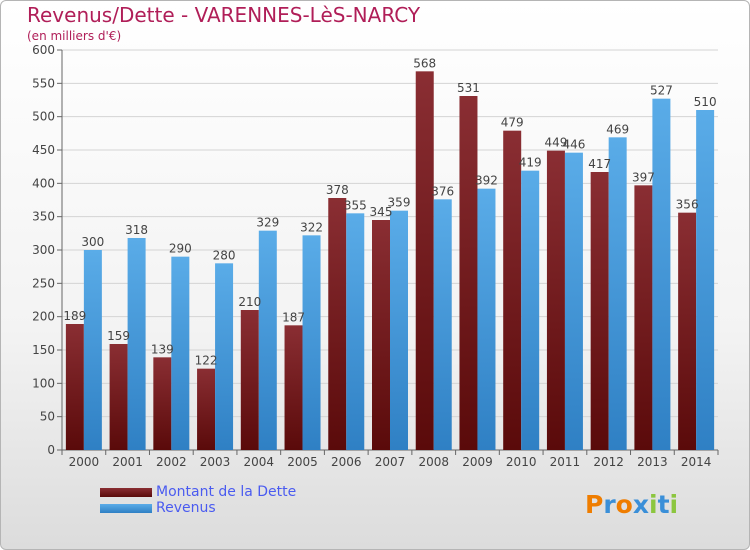 The width and height of the screenshot is (750, 550). I want to click on x-tick-label: 2004, so click(259, 462).